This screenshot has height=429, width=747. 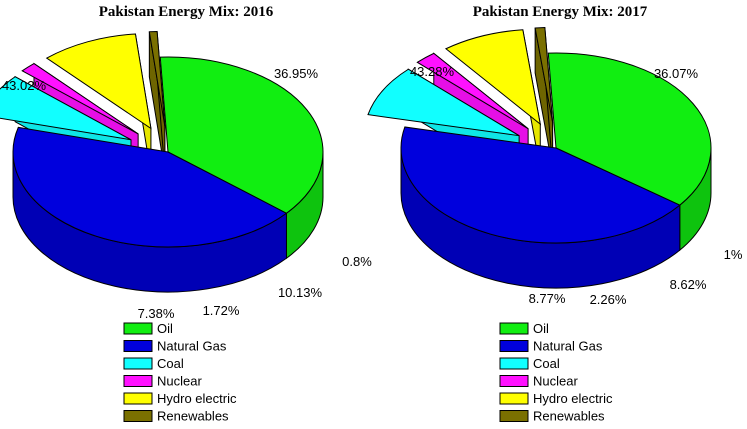 I want to click on legend-label-renewables-2017: Renewables, so click(x=569, y=416).